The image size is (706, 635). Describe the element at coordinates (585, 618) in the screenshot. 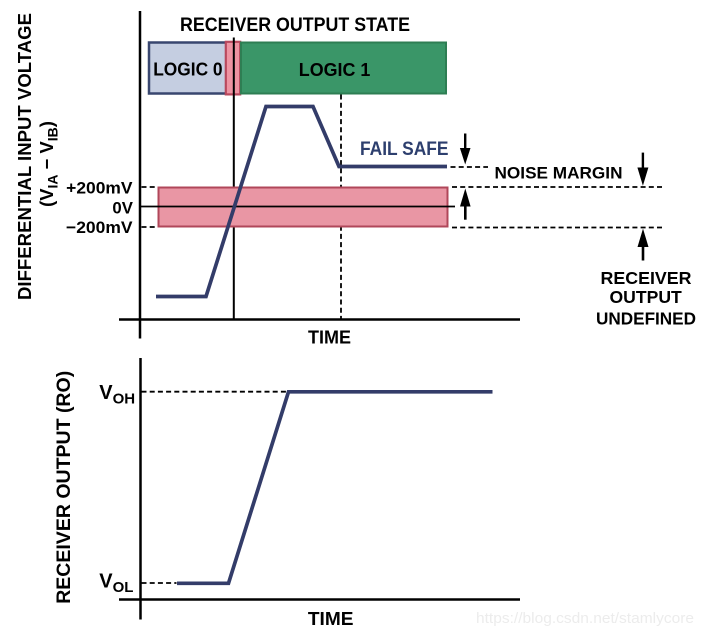

I see `svg-text:https://blog.csdn.net/stamlyco: https://blog.csdn.net/stamlycore` at that location.